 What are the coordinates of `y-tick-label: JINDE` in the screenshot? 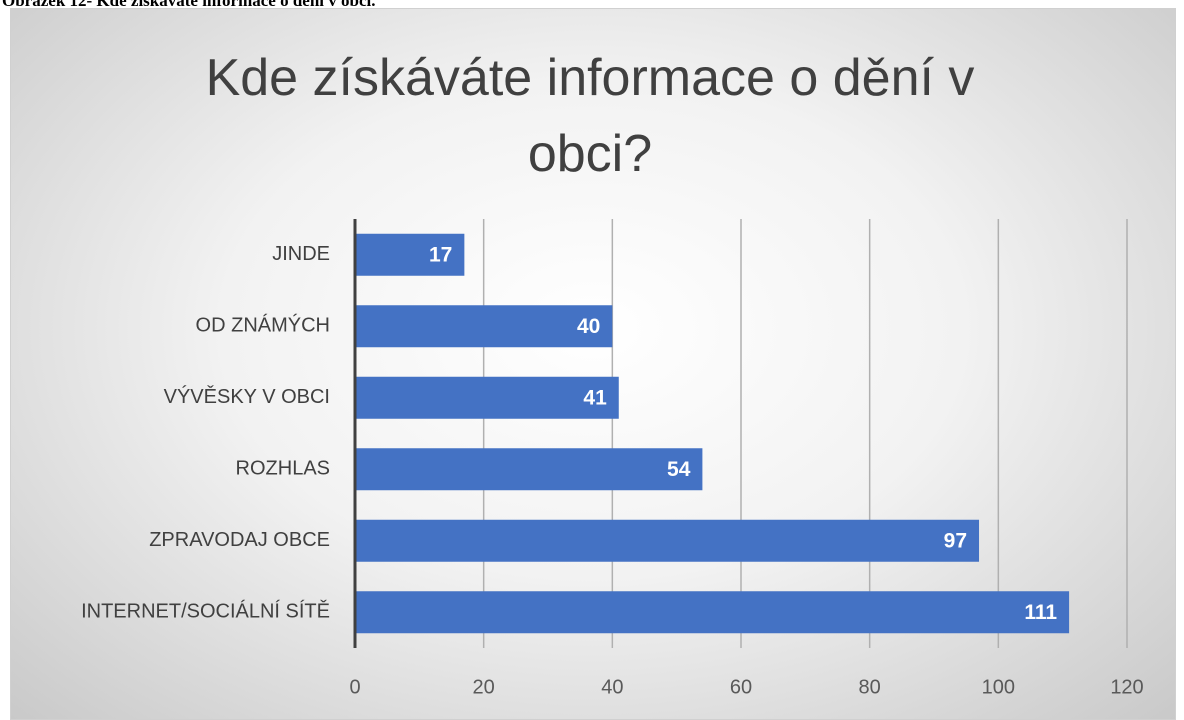 It's located at (301, 254).